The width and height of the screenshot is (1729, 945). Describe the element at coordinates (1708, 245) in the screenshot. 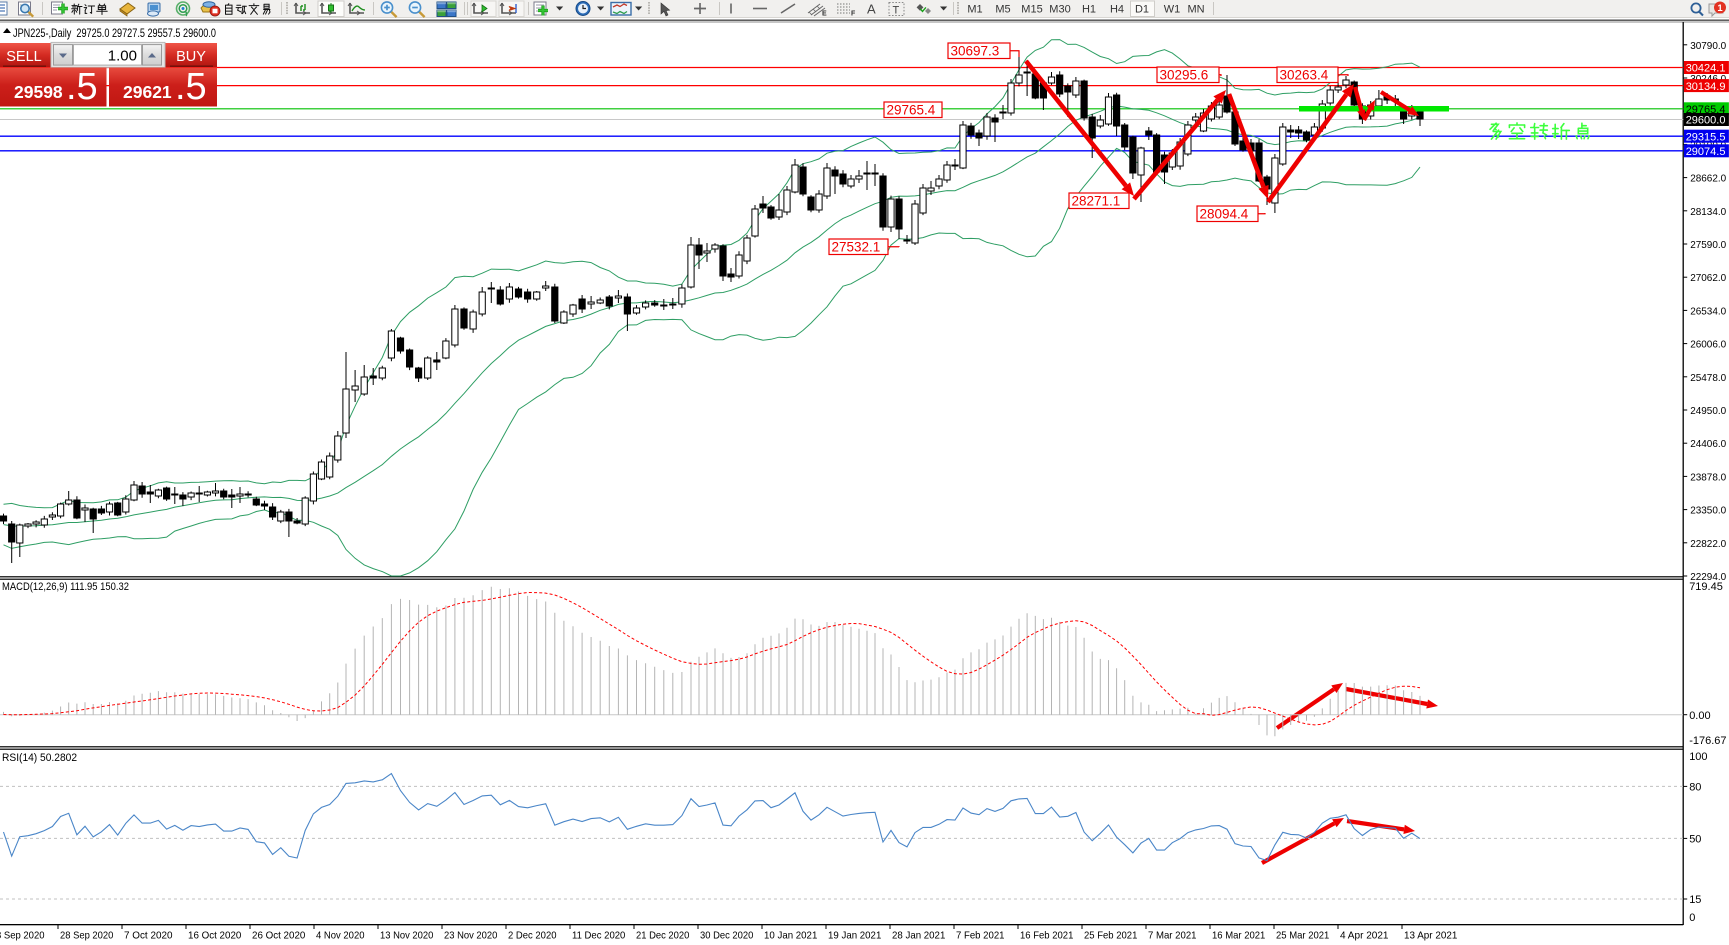

I see `svg-text: 27590.0` at that location.